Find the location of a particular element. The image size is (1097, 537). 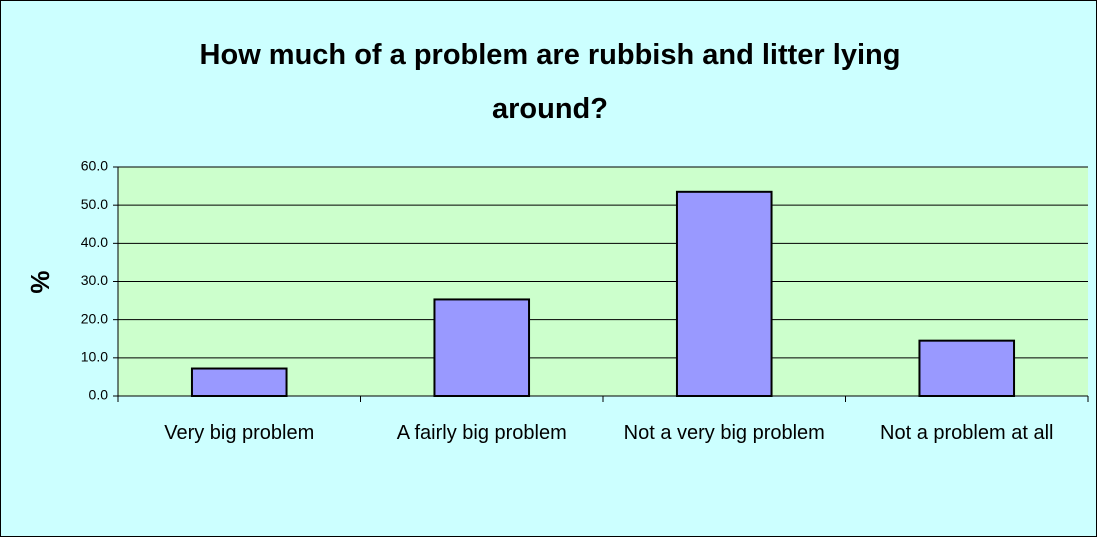

x-tick-label: Very big problem is located at coordinates (239, 433).